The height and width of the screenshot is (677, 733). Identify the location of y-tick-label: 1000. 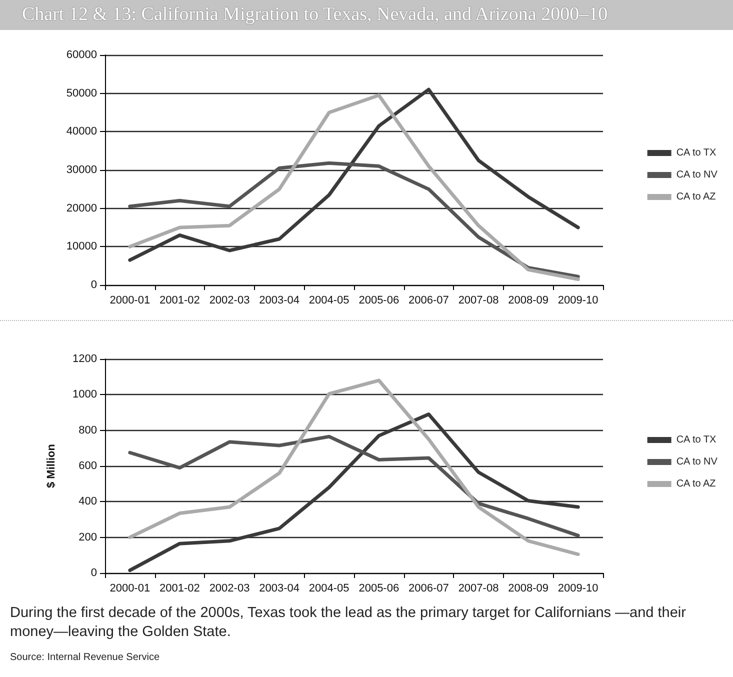
(84, 394).